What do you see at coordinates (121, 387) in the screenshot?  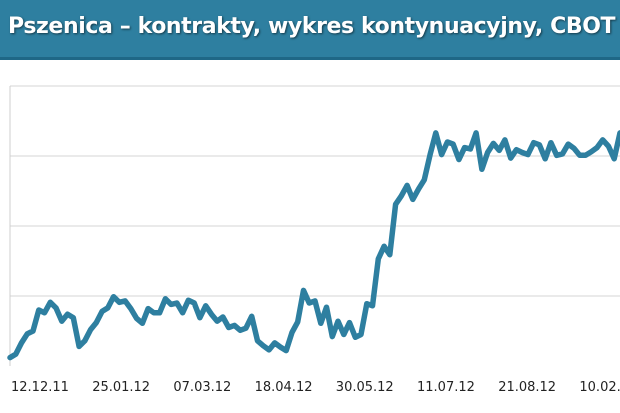 I see `x-tick-label: 25.01.12` at bounding box center [121, 387].